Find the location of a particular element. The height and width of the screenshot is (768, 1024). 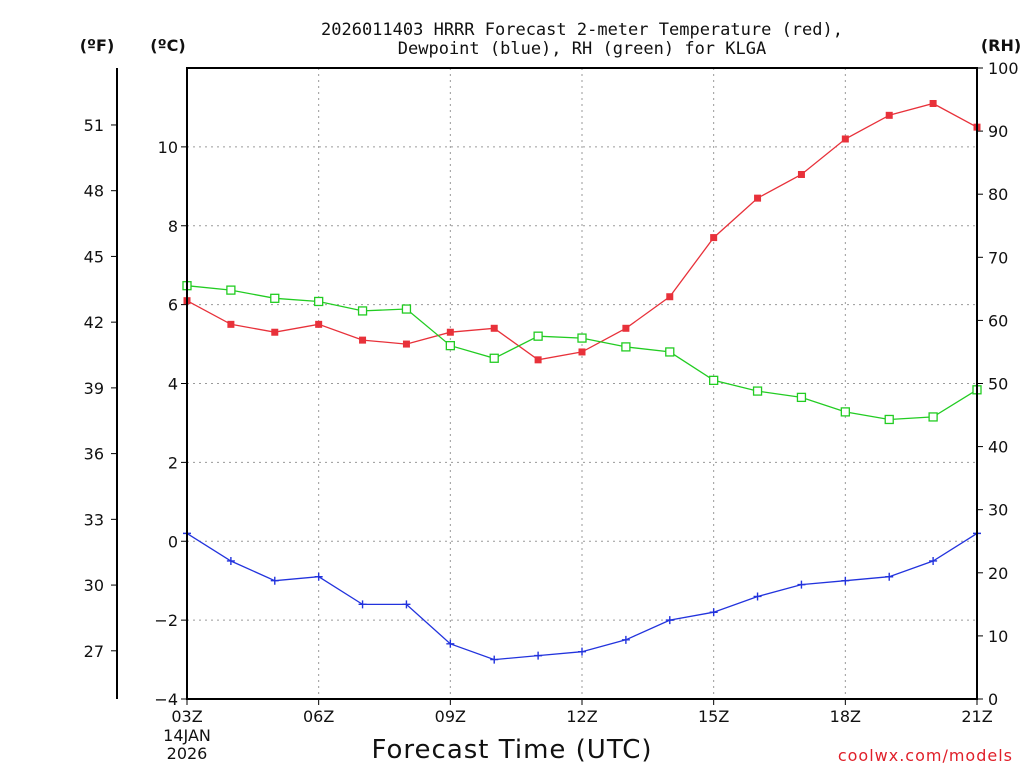

fahrenheit-tick-label: 42 is located at coordinates (94, 322).